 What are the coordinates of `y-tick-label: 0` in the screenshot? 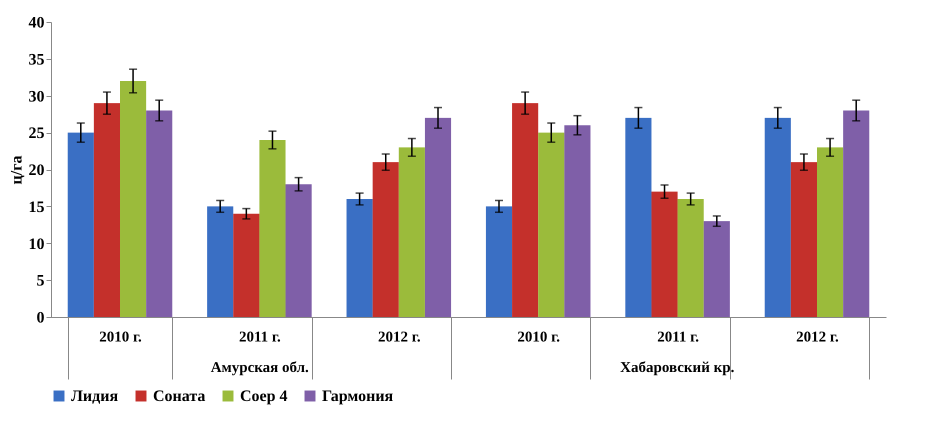 It's located at (40, 318).